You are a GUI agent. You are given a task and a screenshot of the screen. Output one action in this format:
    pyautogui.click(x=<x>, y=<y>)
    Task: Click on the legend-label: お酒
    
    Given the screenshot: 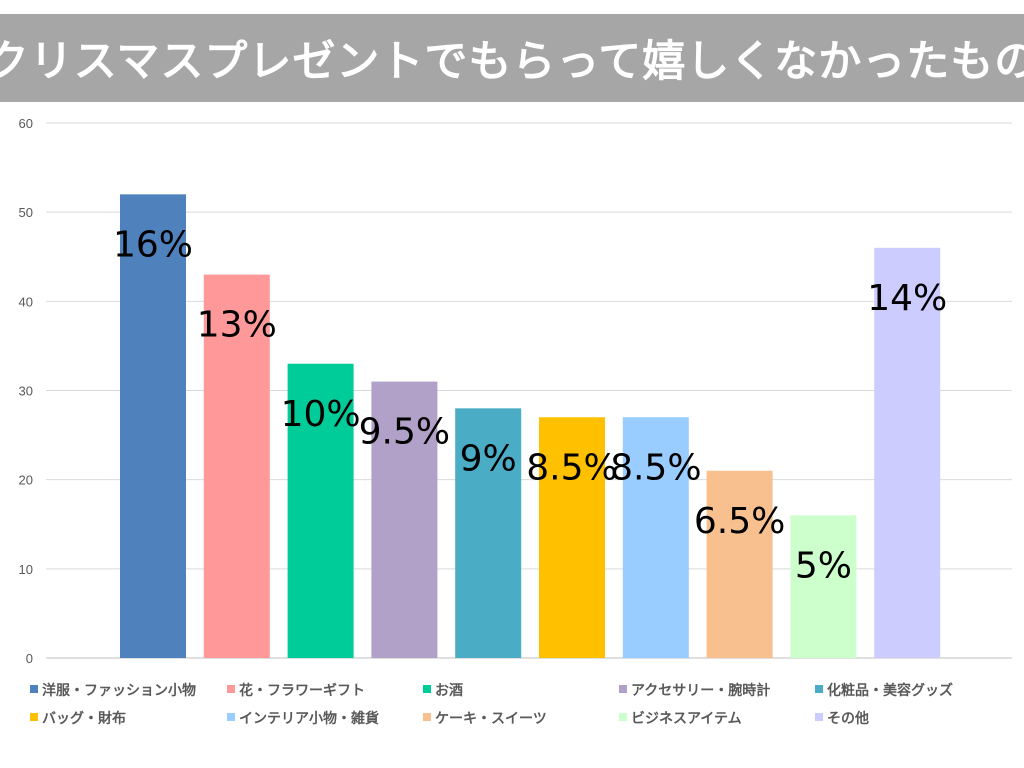 What is the action you would take?
    pyautogui.click(x=449, y=691)
    